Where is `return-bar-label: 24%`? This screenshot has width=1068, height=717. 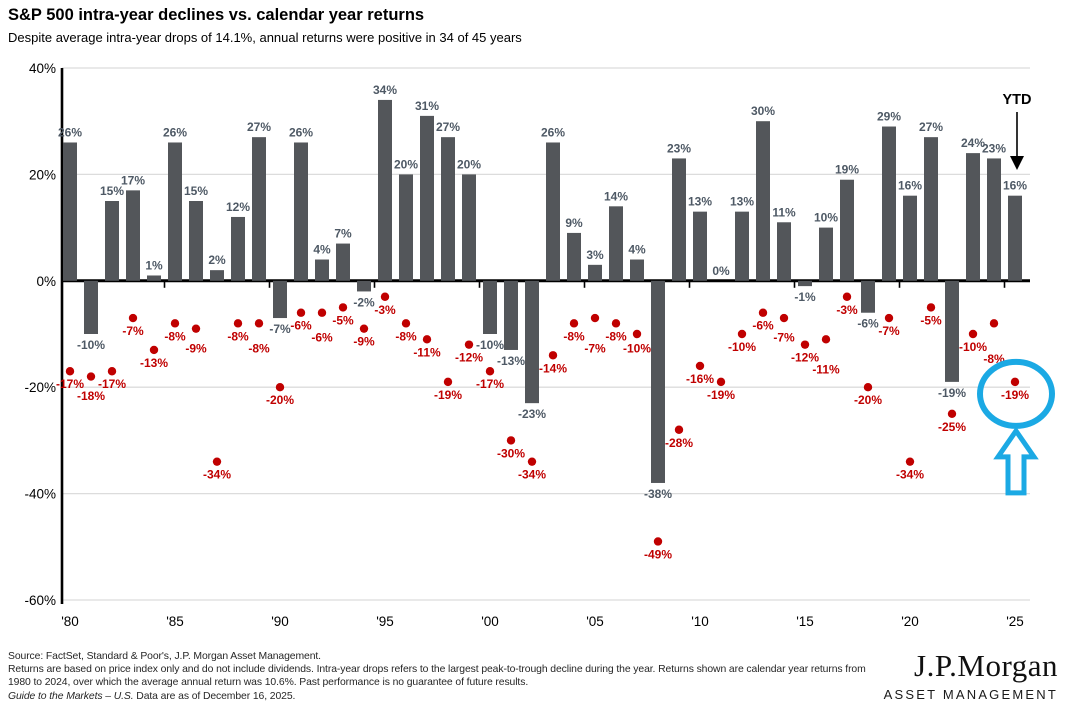
return-bar-label: 24% is located at coordinates (973, 143).